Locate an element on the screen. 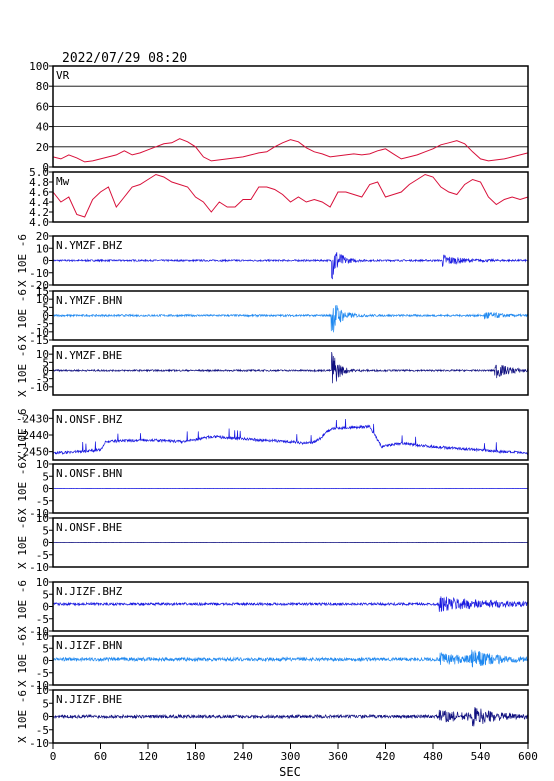  y-tick-label: 5.0 is located at coordinates (39, 172).